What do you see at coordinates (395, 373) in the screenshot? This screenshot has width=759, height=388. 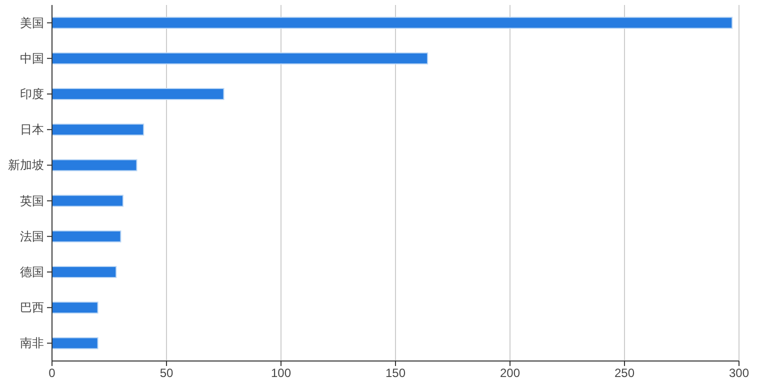 I see `x-tick-label: 150` at bounding box center [395, 373].